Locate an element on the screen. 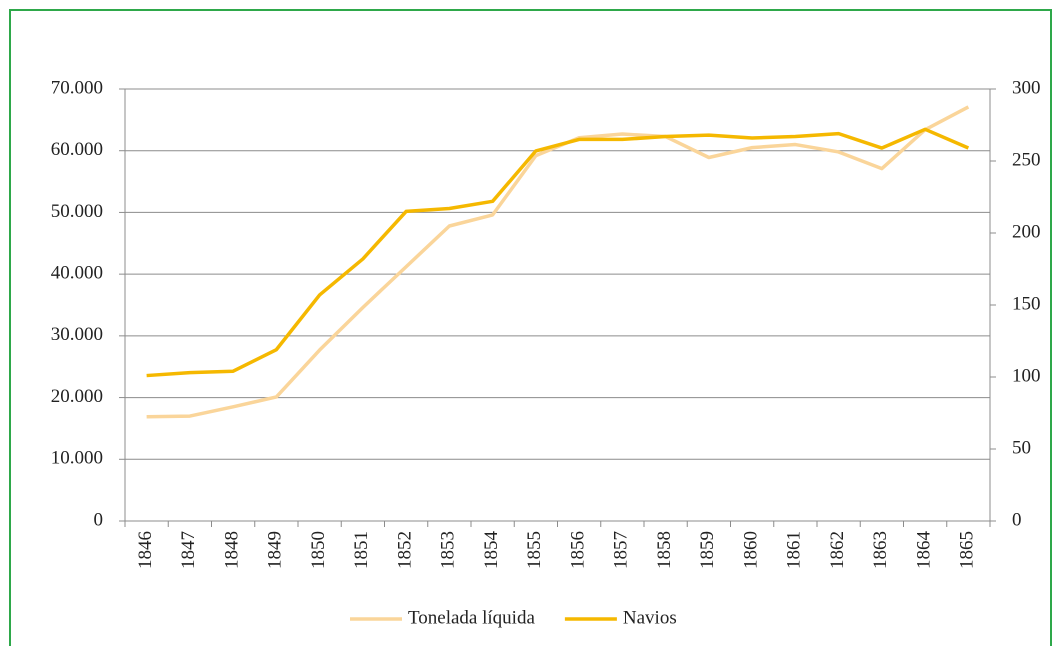 This screenshot has height=646, width=1059. x-tick-label: 1848 is located at coordinates (231, 550).